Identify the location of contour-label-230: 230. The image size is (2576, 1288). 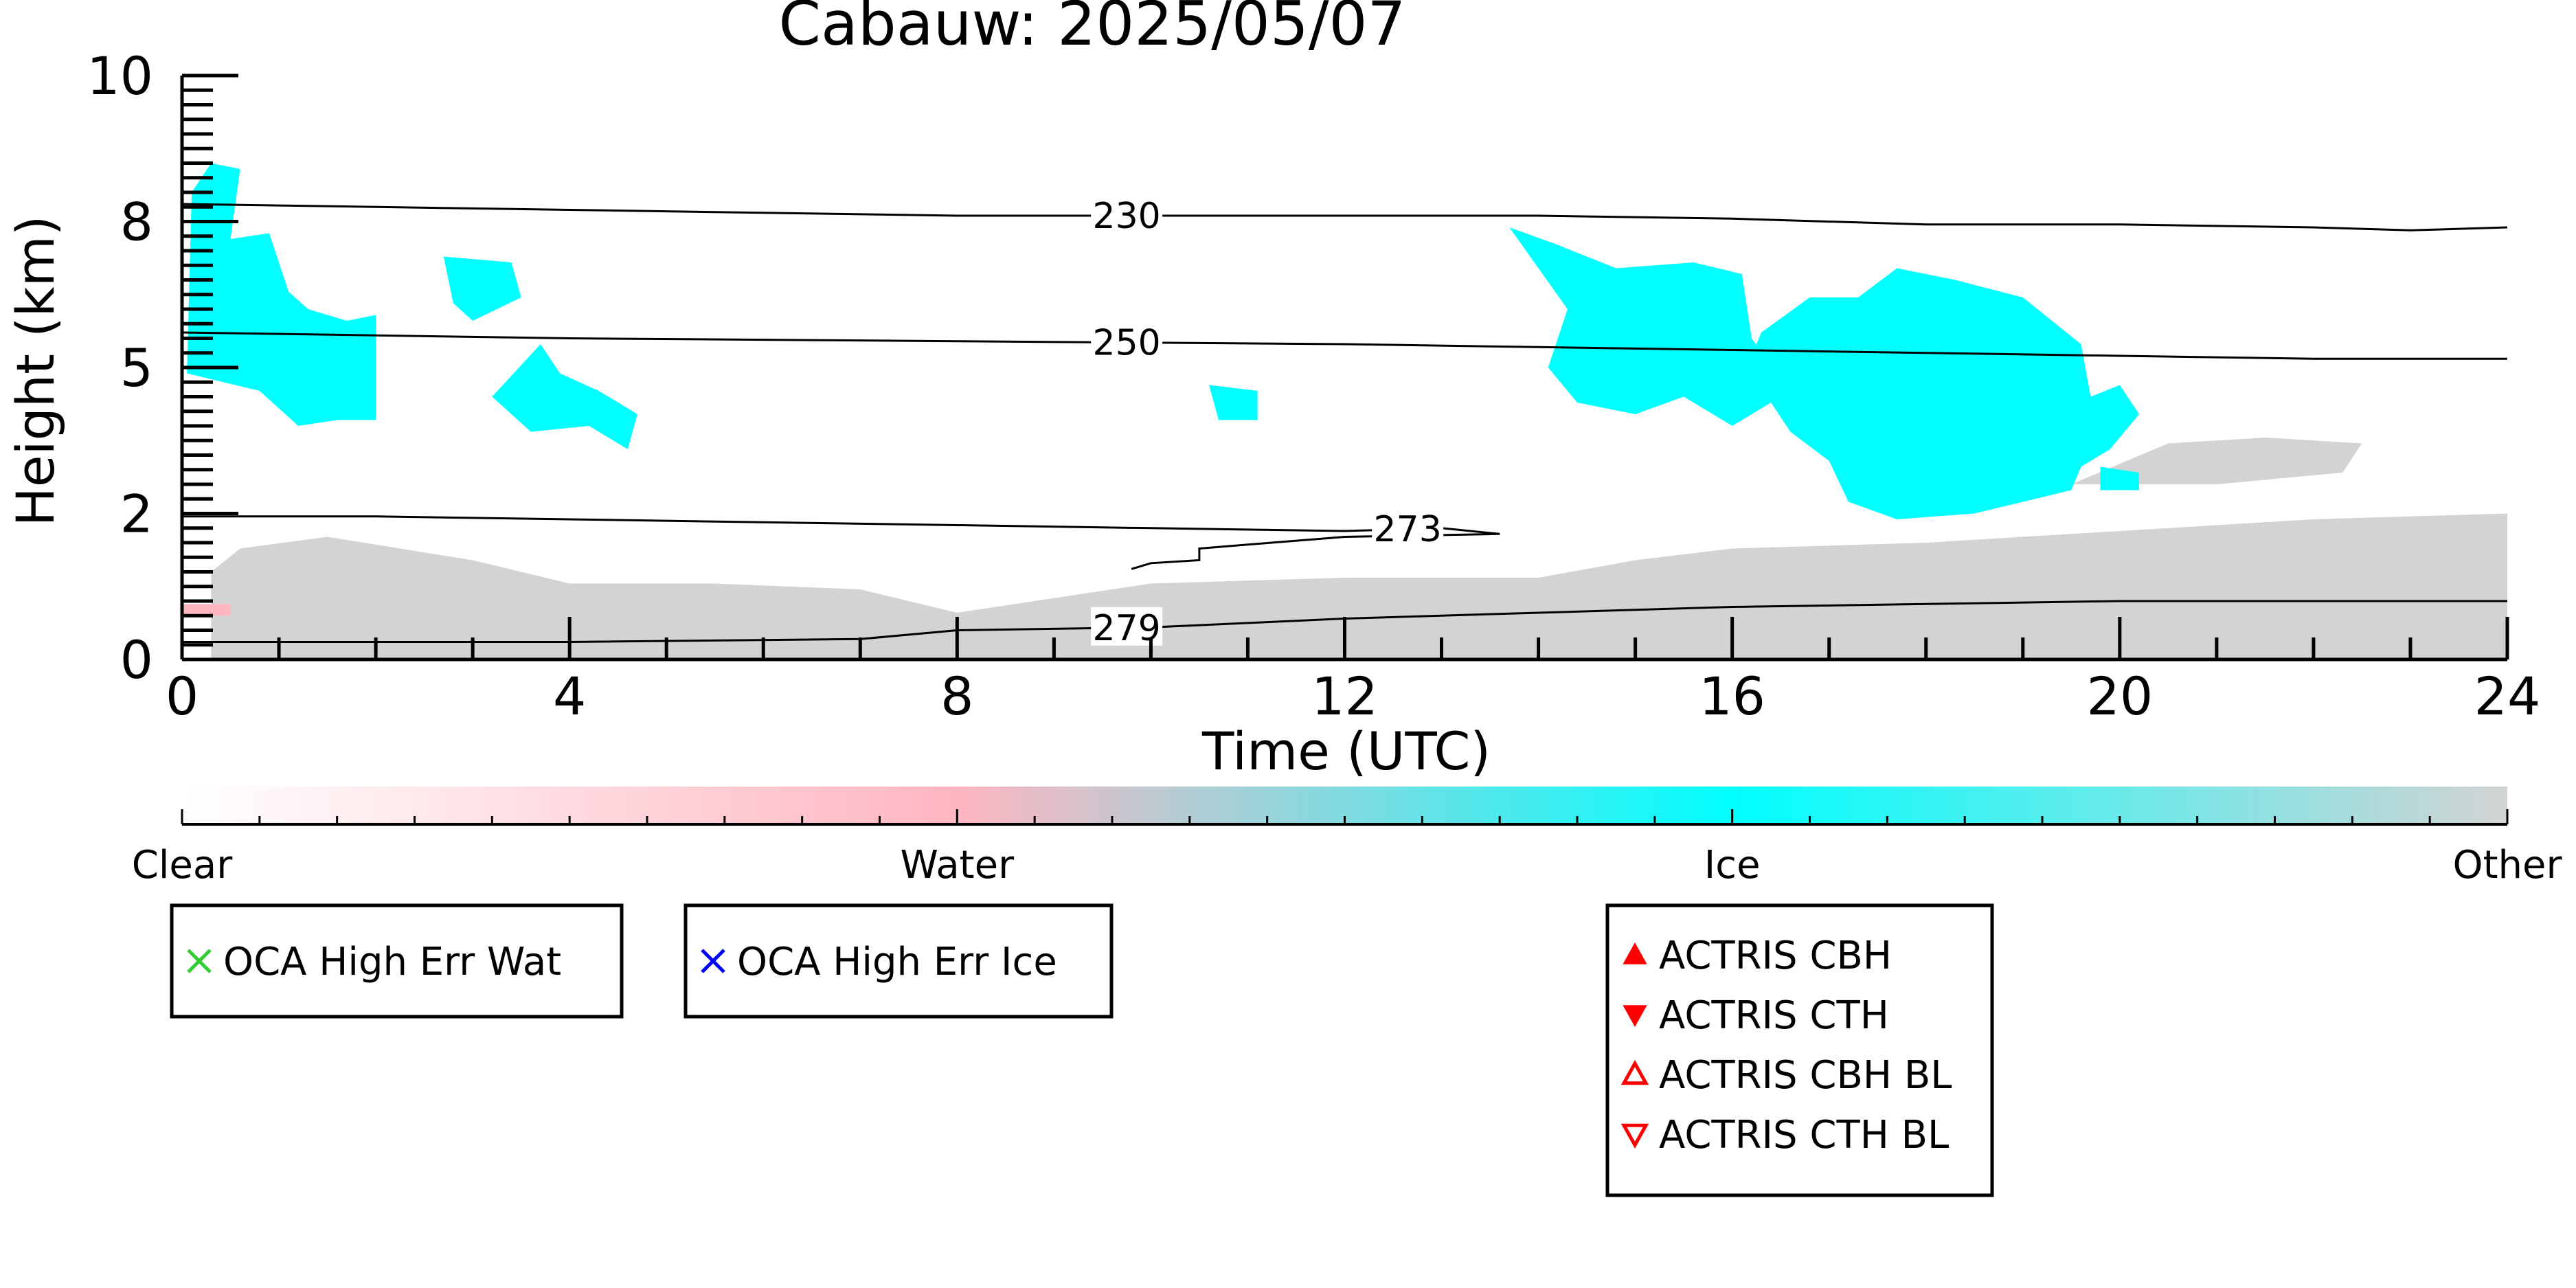
(1127, 216).